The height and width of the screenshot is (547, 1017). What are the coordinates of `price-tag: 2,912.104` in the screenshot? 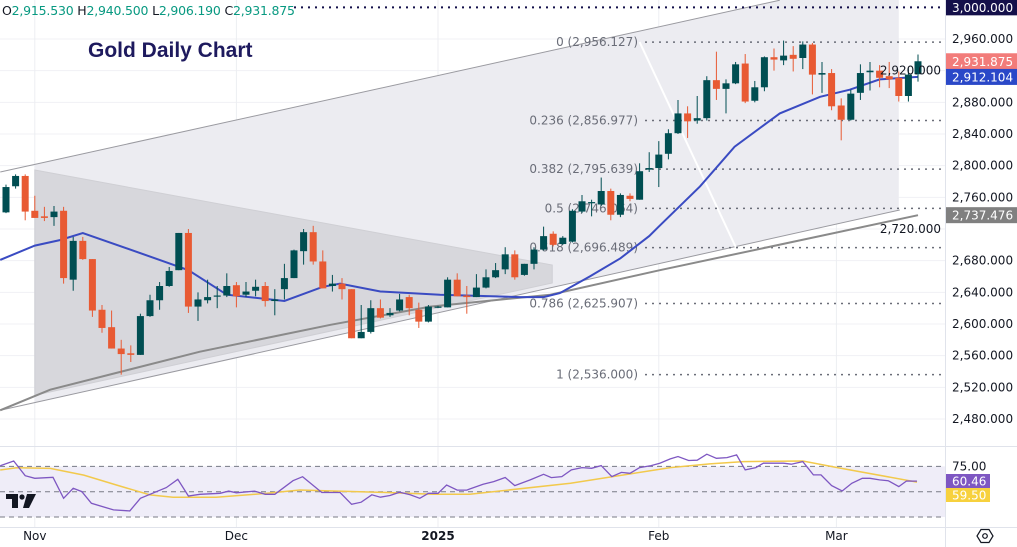 It's located at (982, 77).